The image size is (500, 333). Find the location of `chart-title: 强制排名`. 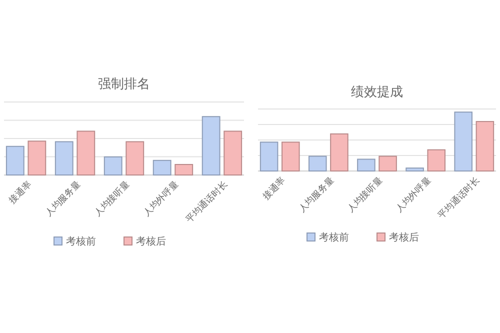

chart-title: 强制排名 is located at coordinates (124, 84).